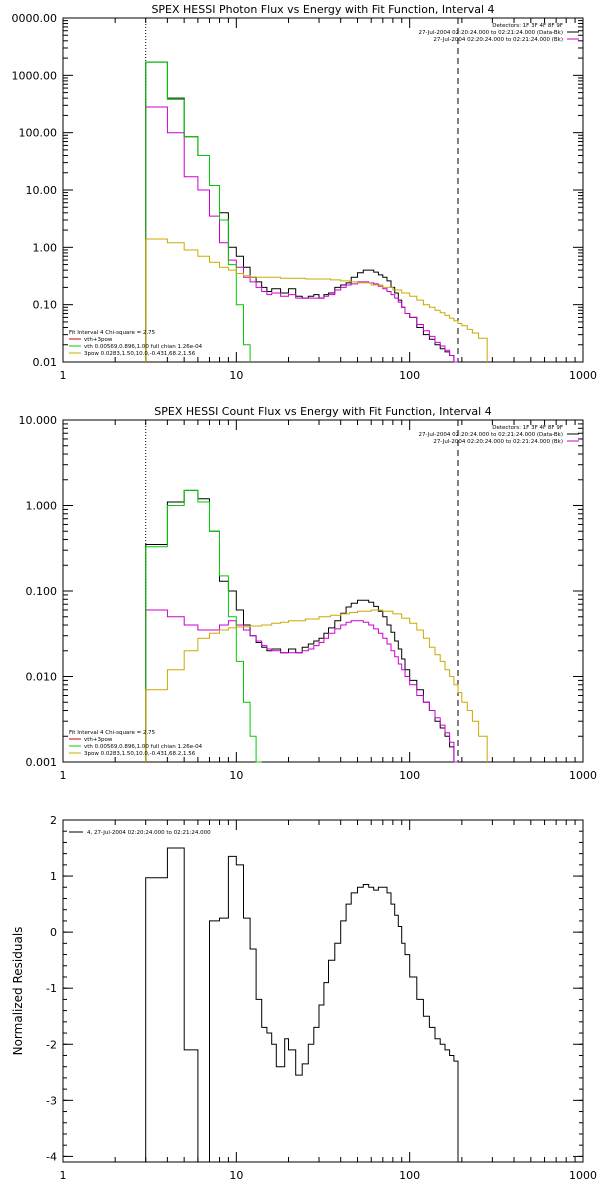 The height and width of the screenshot is (1200, 600). Describe the element at coordinates (42, 591) in the screenshot. I see `y-tick-label: 0.100` at that location.